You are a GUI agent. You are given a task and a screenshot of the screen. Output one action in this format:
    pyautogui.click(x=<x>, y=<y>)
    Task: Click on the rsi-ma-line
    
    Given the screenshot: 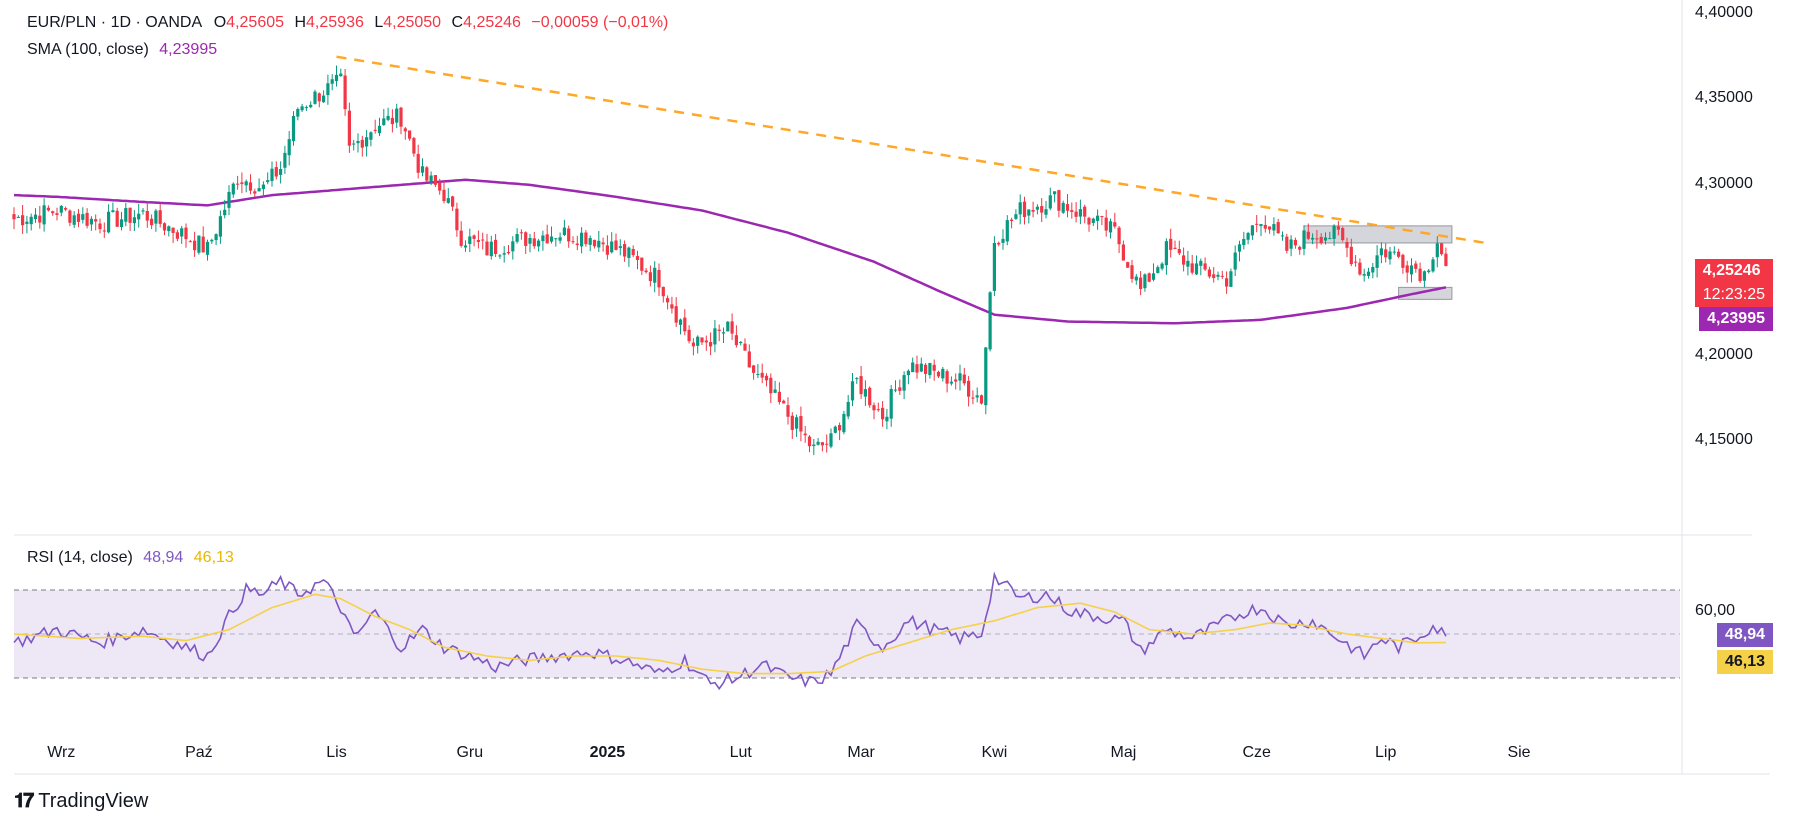 What is the action you would take?
    pyautogui.click(x=729, y=634)
    